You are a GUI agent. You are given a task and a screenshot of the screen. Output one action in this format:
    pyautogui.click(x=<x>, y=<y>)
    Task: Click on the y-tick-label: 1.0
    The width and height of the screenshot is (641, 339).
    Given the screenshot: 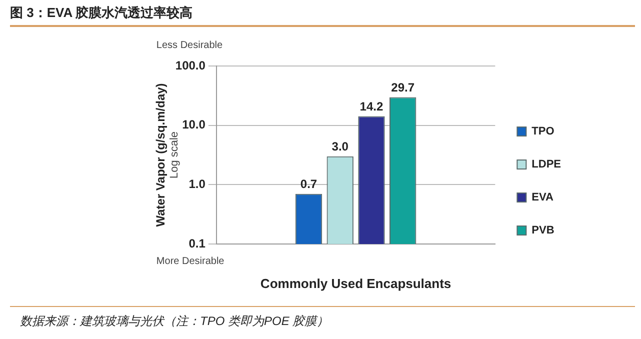 What is the action you would take?
    pyautogui.click(x=197, y=183)
    